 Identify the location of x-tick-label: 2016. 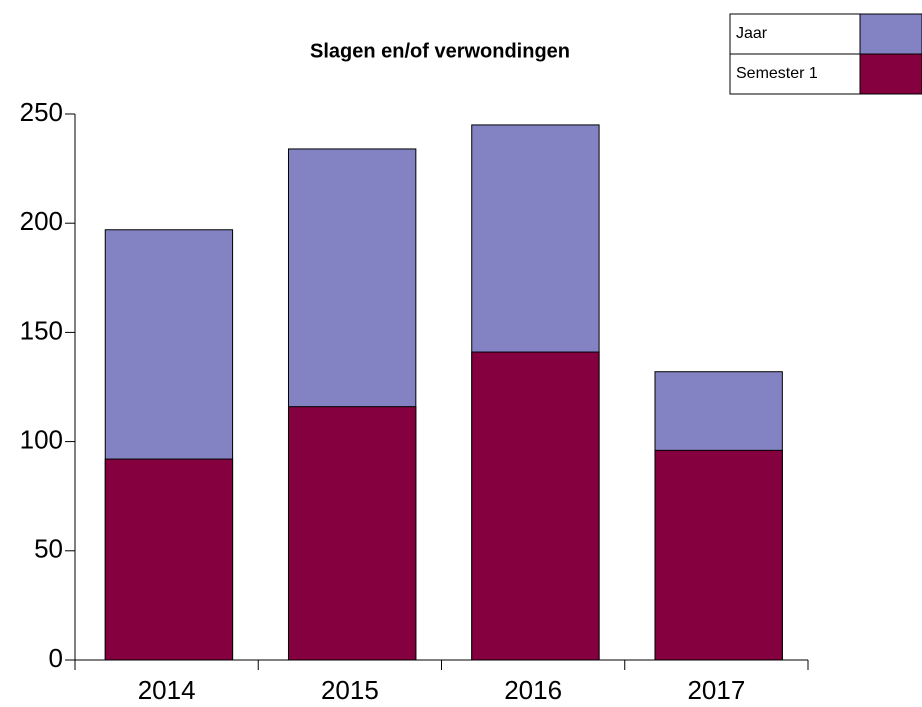
(533, 690).